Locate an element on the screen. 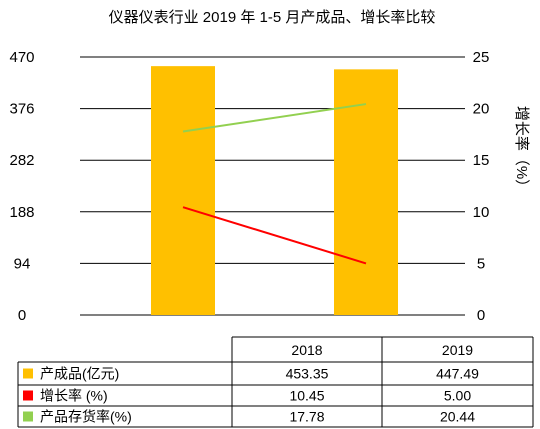 The height and width of the screenshot is (429, 540). right-tick-label: 20 is located at coordinates (481, 109).